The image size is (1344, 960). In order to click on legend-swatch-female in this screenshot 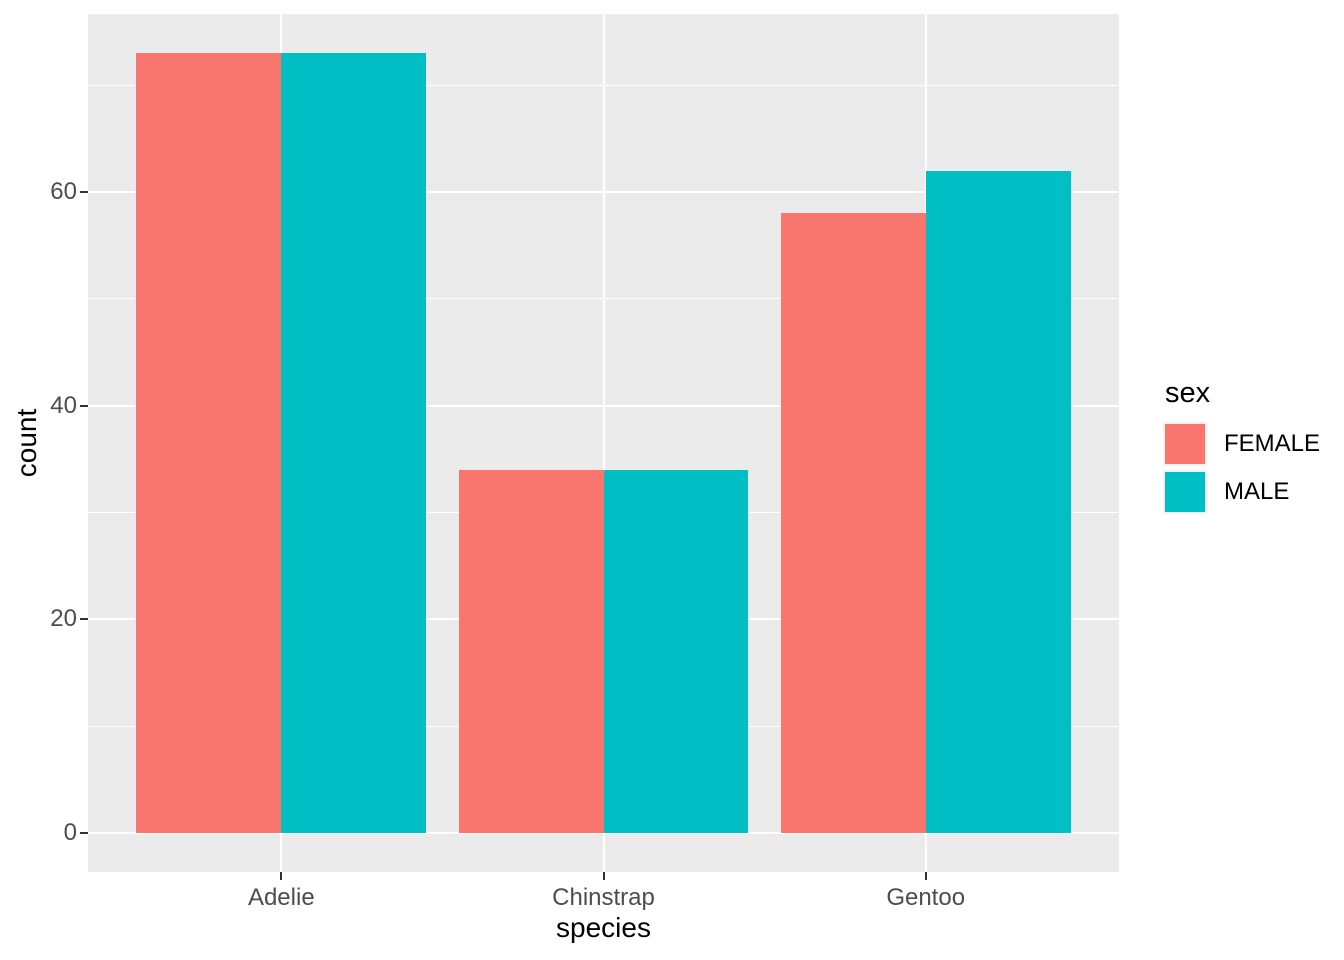, I will do `click(1185, 444)`.